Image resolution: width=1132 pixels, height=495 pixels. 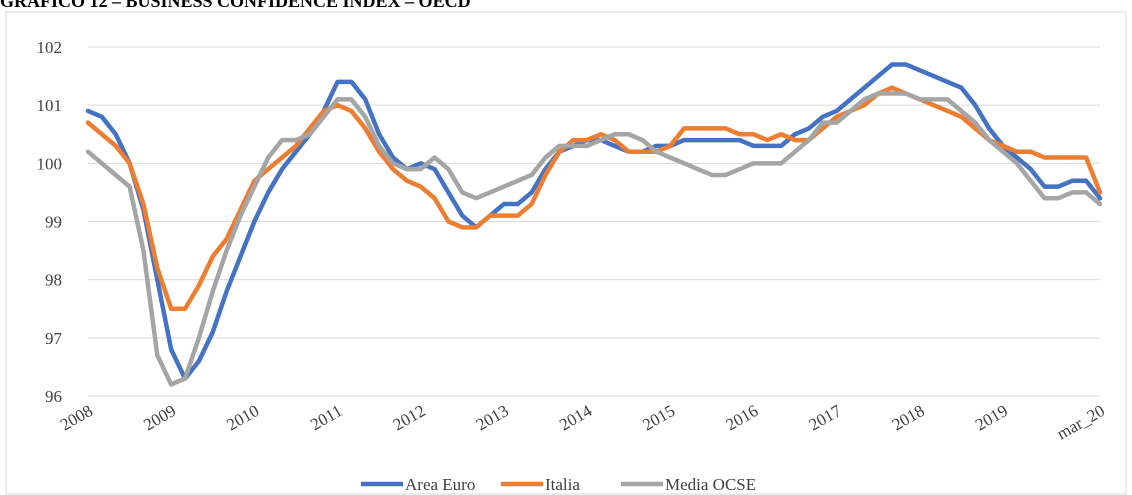 I want to click on y-tick-label: 100, so click(x=50, y=163).